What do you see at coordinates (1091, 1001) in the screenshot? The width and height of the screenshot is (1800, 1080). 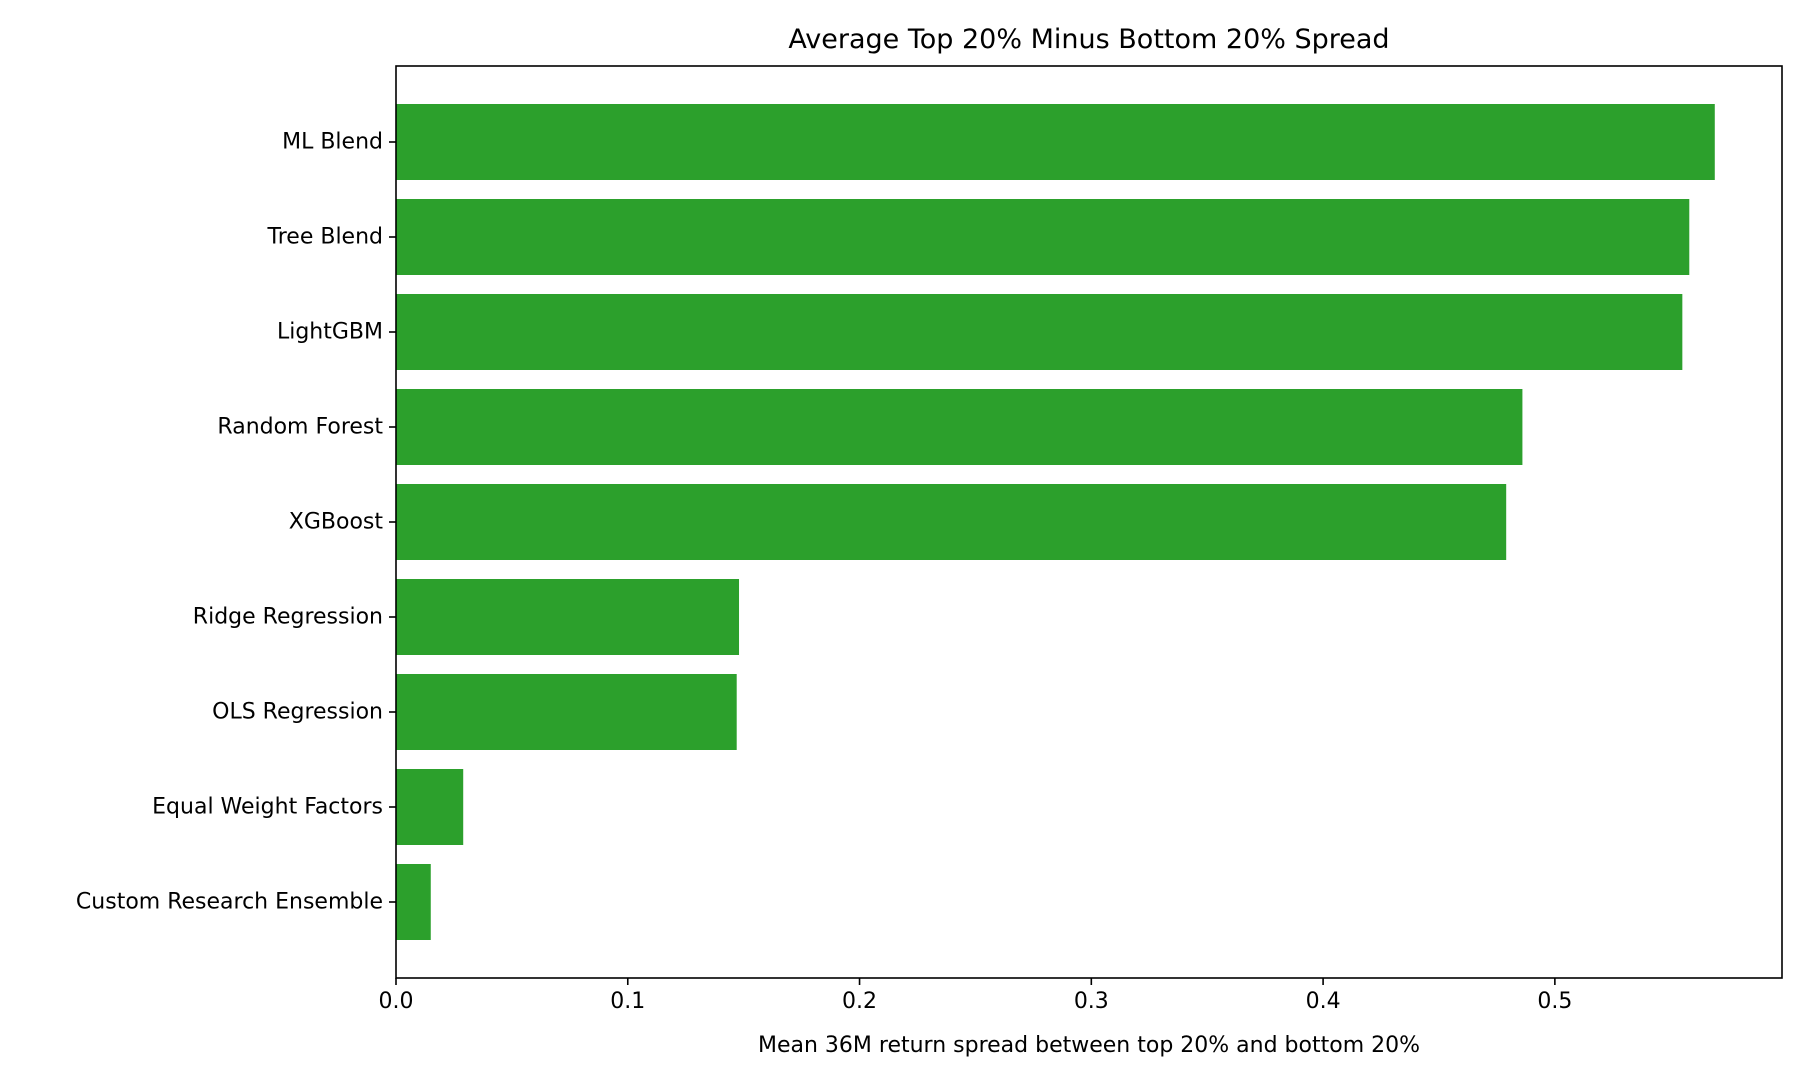 I see `x-tick-label: 0.3` at bounding box center [1091, 1001].